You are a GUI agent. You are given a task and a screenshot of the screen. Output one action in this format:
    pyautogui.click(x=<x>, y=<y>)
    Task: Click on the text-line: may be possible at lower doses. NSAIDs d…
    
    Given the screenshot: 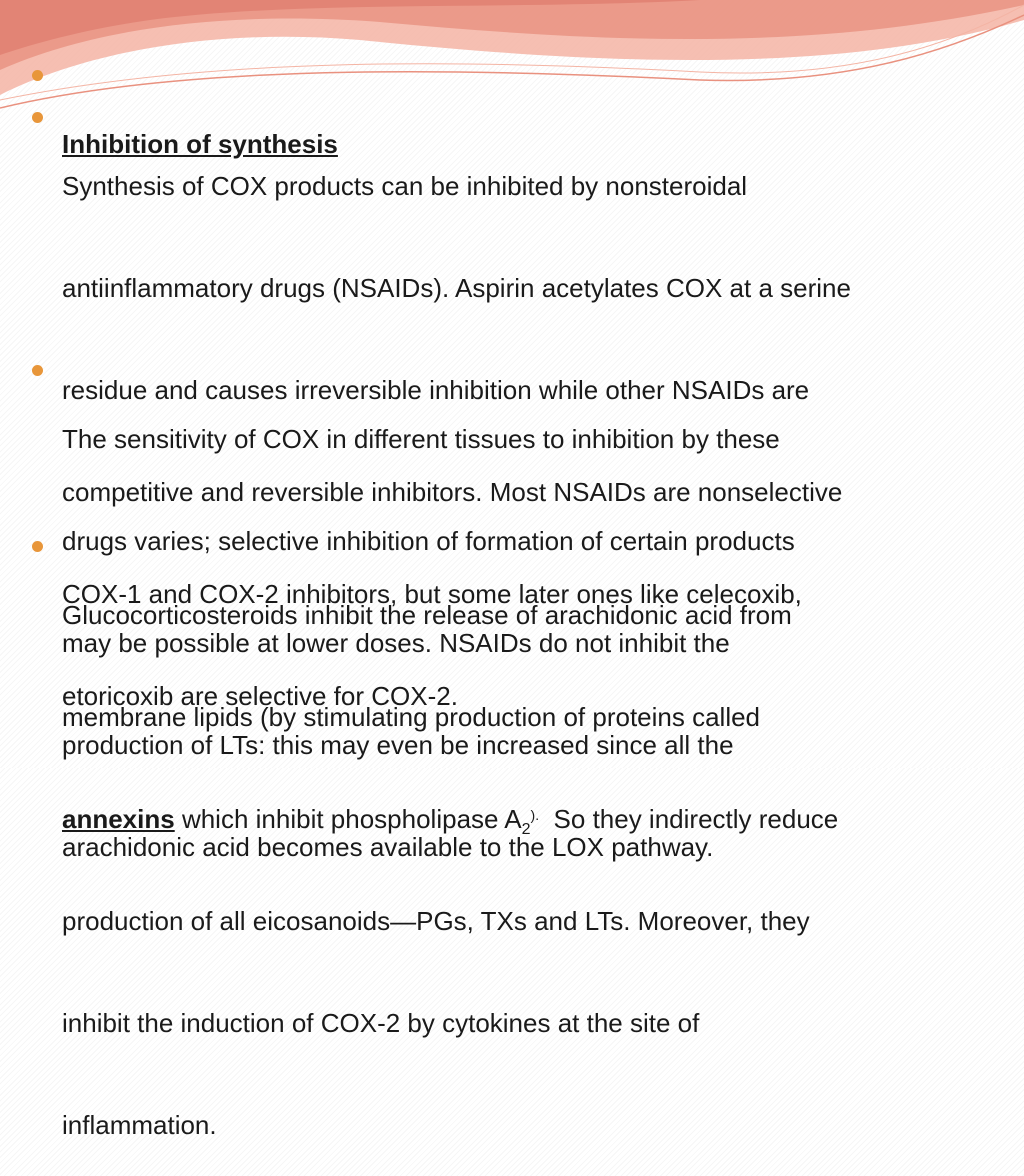 What is the action you would take?
    pyautogui.click(x=396, y=643)
    